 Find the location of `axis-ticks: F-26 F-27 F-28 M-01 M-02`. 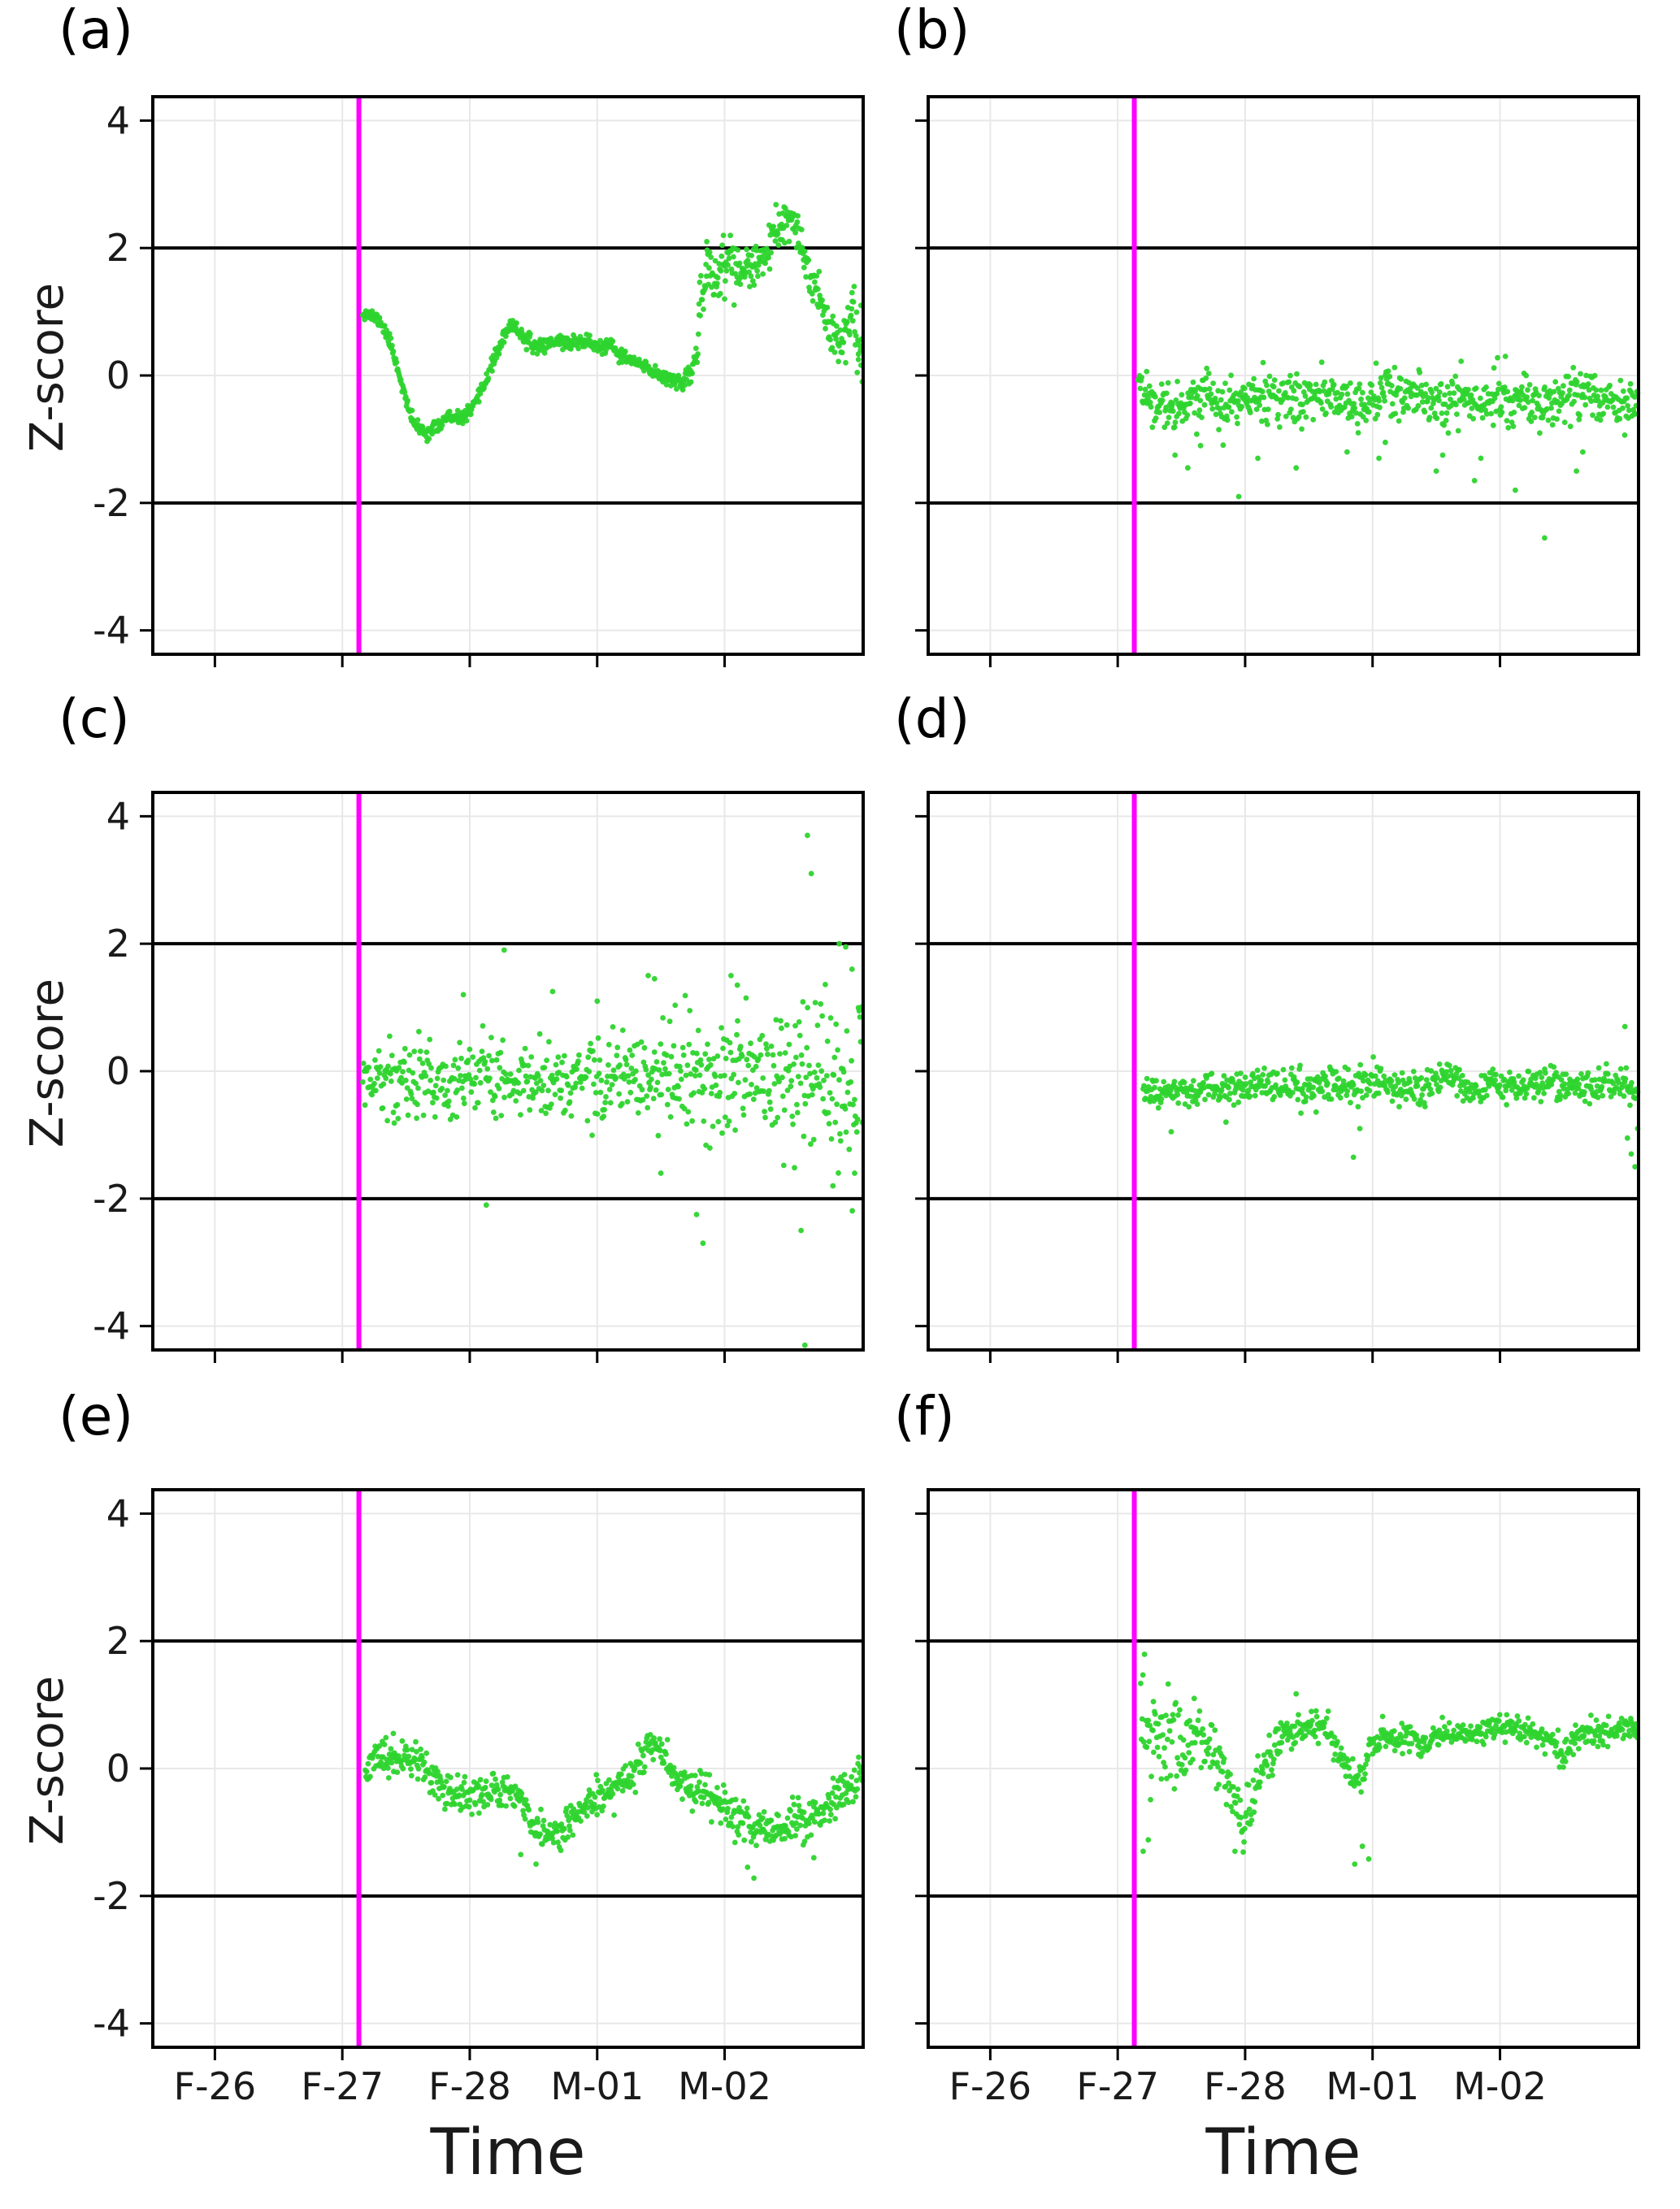

axis-ticks: F-26 F-27 F-28 M-01 M-02 is located at coordinates (1231, 1810).